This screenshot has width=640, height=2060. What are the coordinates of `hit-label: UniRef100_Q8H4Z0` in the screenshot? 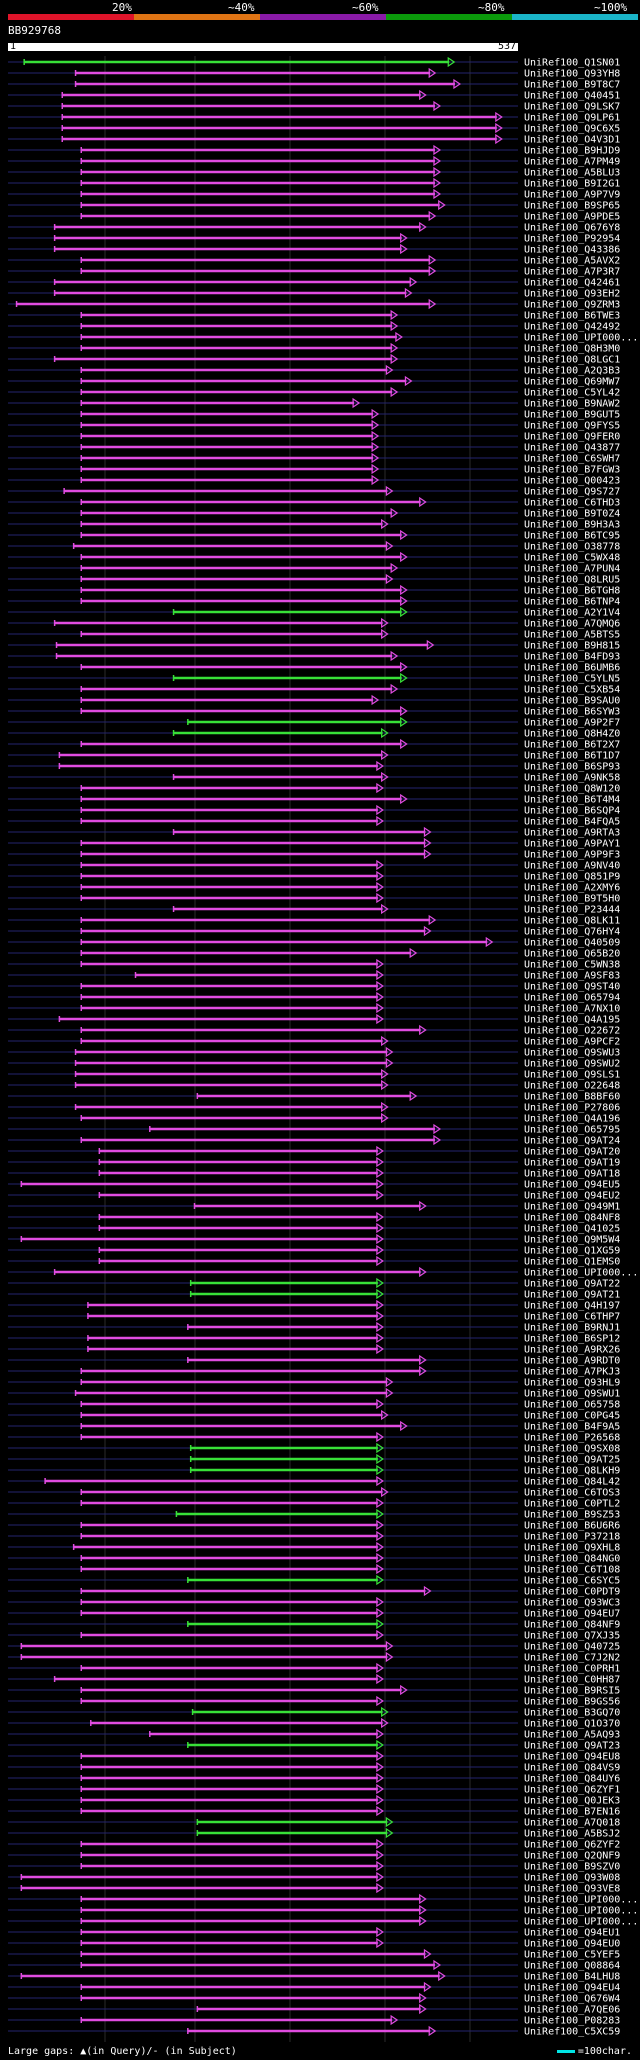 It's located at (572, 734).